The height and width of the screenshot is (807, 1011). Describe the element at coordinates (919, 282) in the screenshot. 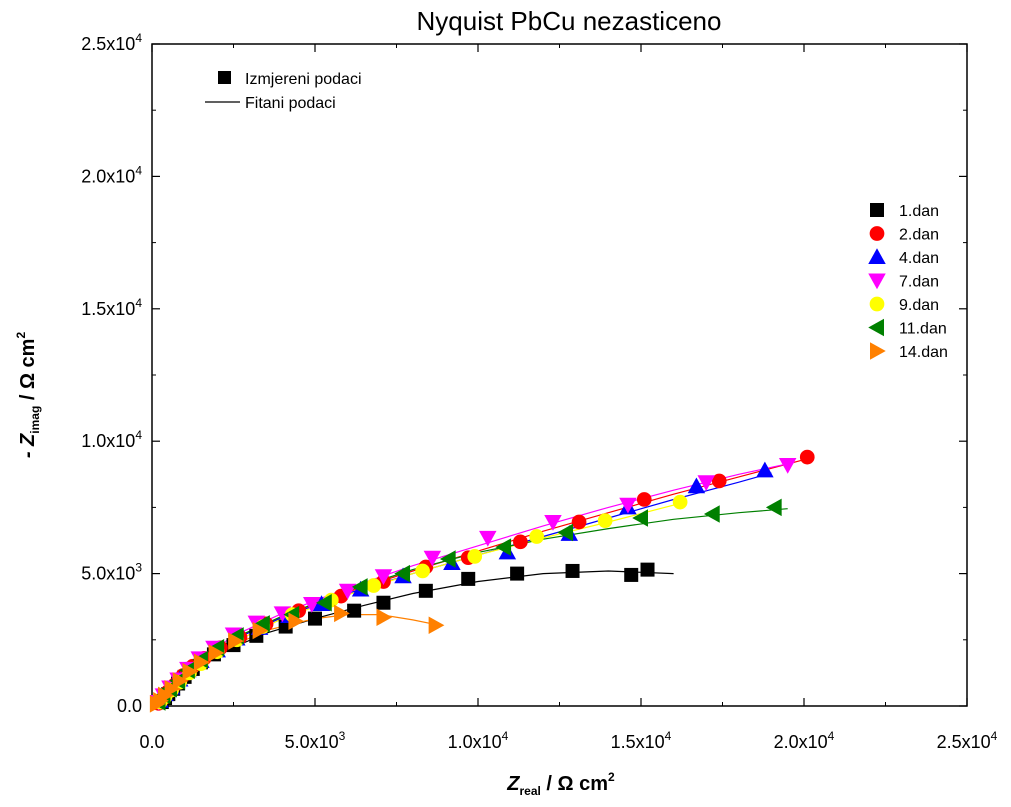

I see `legend-label: 7.dan` at that location.